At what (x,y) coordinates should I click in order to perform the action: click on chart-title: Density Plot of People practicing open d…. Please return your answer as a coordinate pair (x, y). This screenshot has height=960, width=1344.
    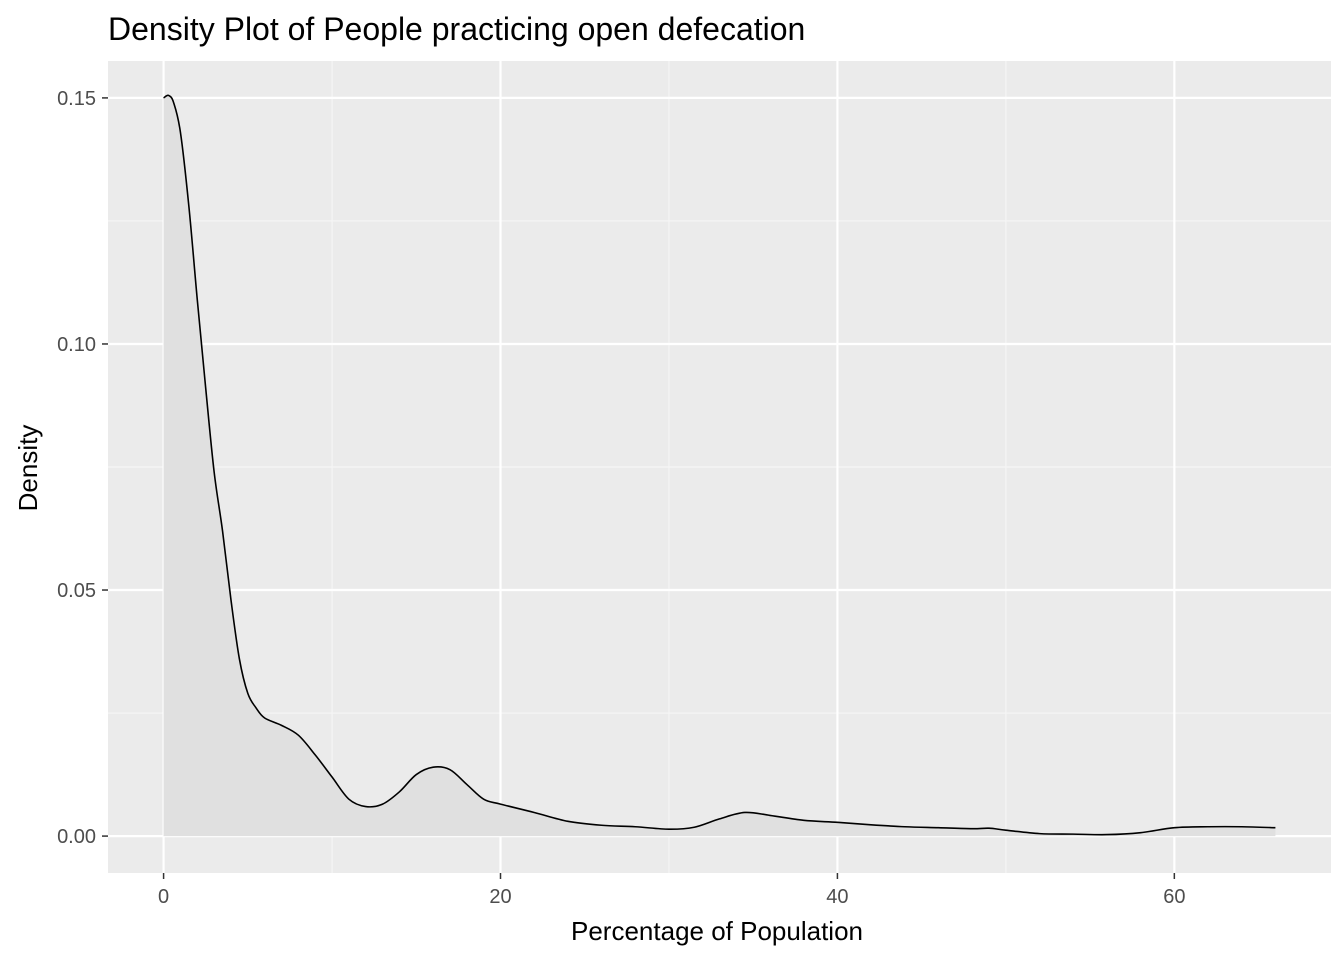
    Looking at the image, I should click on (456, 29).